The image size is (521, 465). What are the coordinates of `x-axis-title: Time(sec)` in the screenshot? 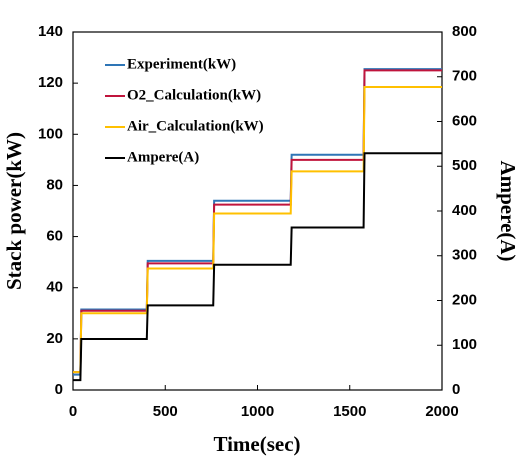 It's located at (256, 444).